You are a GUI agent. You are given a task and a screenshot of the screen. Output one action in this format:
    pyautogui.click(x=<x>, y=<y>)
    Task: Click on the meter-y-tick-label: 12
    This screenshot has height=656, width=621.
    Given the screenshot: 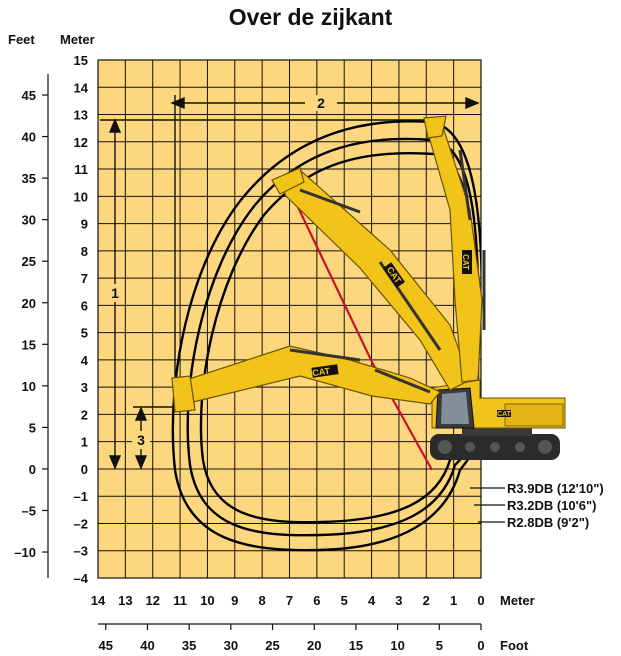 What is the action you would take?
    pyautogui.click(x=81, y=142)
    